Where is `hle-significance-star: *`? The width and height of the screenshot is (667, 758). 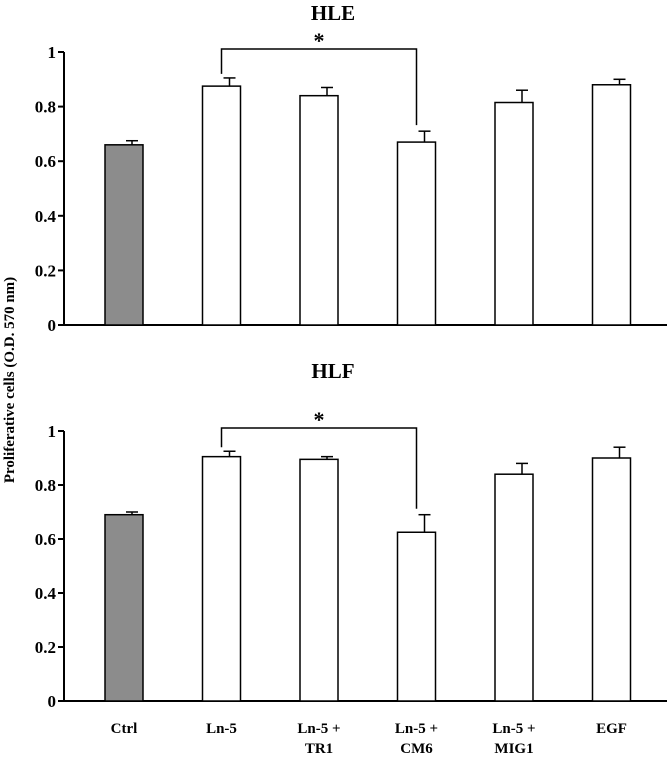
hle-significance-star: * is located at coordinates (319, 40).